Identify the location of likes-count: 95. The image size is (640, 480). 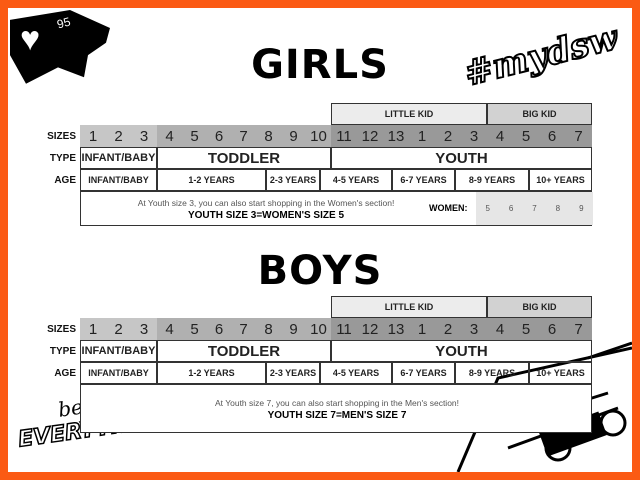
(63, 23).